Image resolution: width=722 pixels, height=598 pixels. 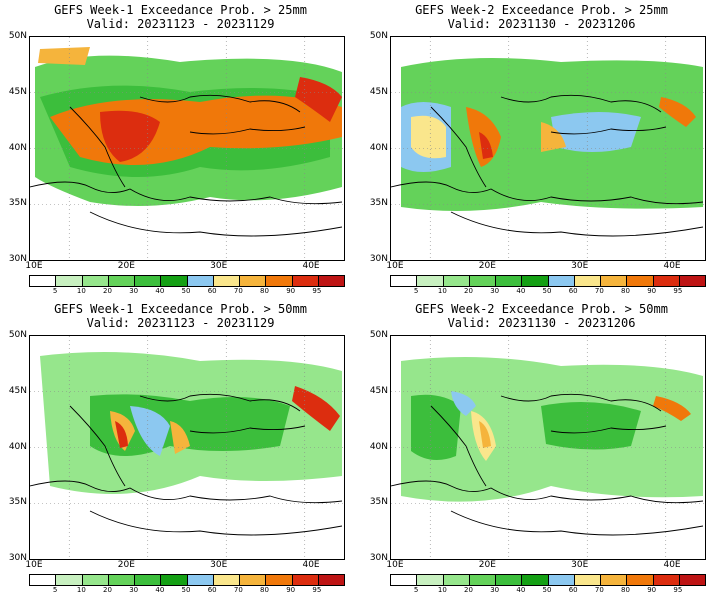 What do you see at coordinates (107, 291) in the screenshot?
I see `colorbar-label: 20` at bounding box center [107, 291].